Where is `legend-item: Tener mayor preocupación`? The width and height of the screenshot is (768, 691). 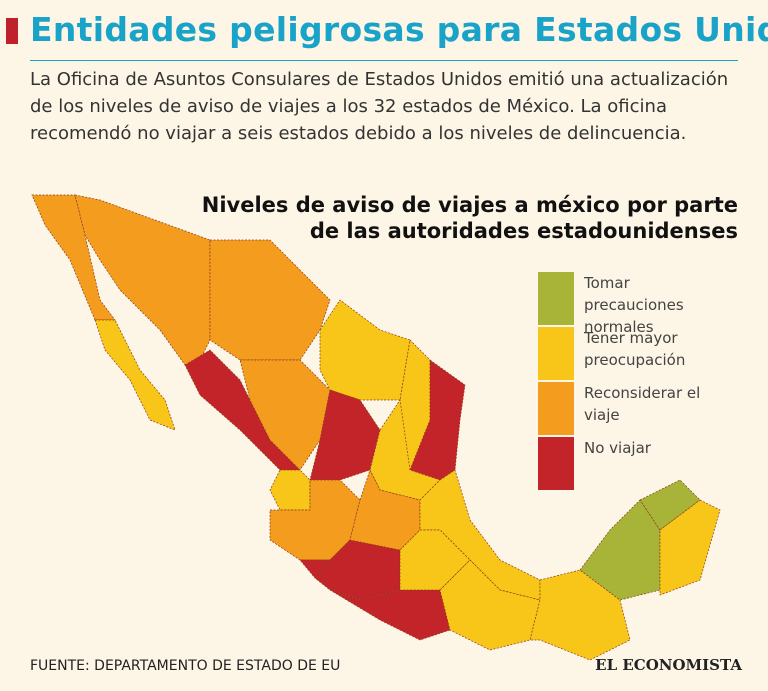 legend-item: Tener mayor preocupación is located at coordinates (638, 353).